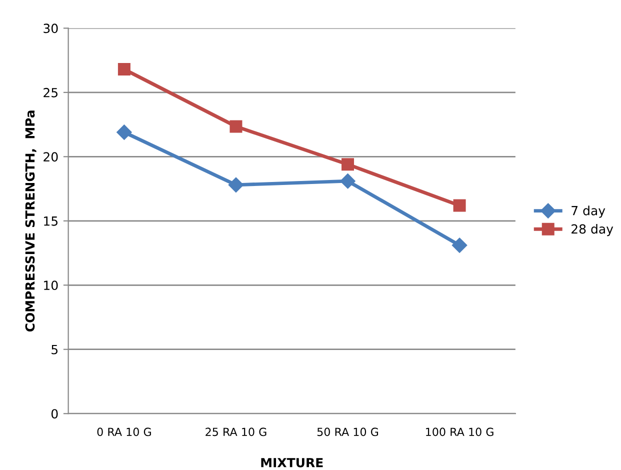  What do you see at coordinates (51, 93) in the screenshot?
I see `y-tick-label: 25` at bounding box center [51, 93].